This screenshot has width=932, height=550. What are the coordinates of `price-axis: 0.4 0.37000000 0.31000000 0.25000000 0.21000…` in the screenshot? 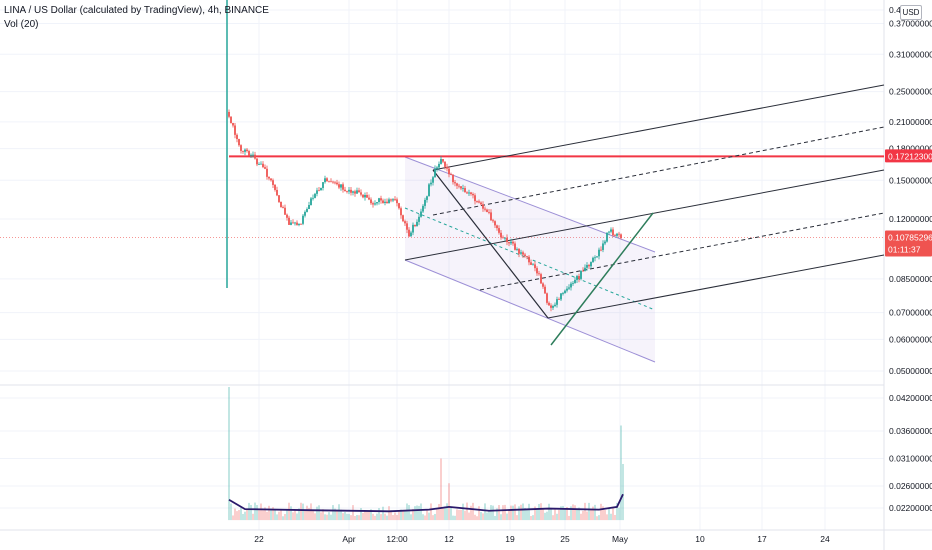 It's located at (910, 259).